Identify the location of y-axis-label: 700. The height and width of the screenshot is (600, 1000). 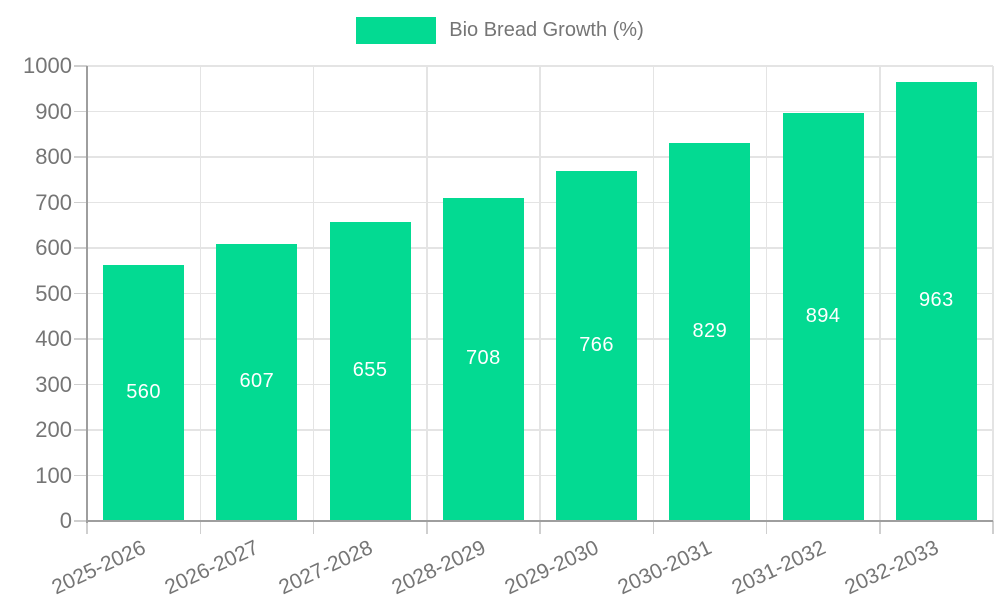
(53, 202).